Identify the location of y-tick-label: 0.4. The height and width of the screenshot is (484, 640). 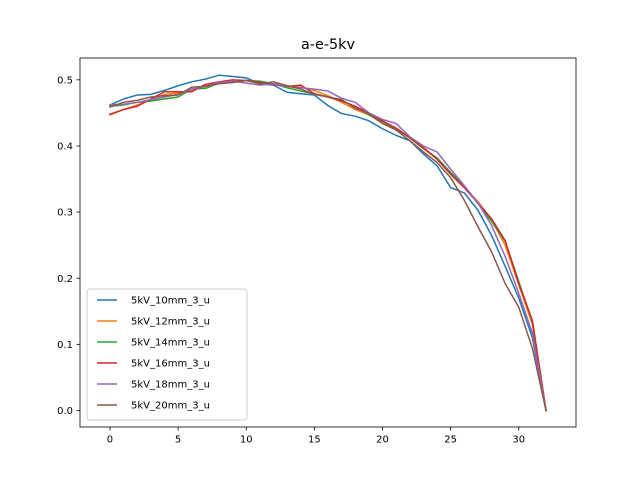
(65, 147).